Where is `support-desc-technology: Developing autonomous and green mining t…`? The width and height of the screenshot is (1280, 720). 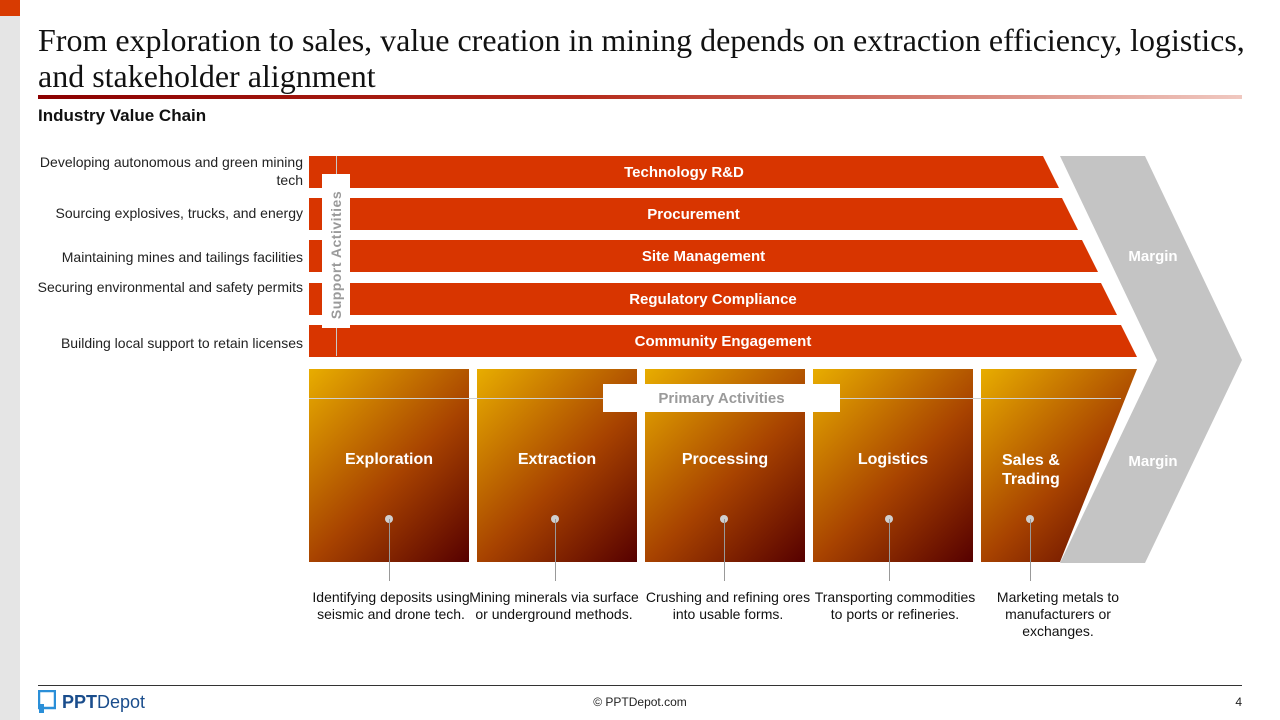
support-desc-technology: Developing autonomous and green mining t… is located at coordinates (171, 171).